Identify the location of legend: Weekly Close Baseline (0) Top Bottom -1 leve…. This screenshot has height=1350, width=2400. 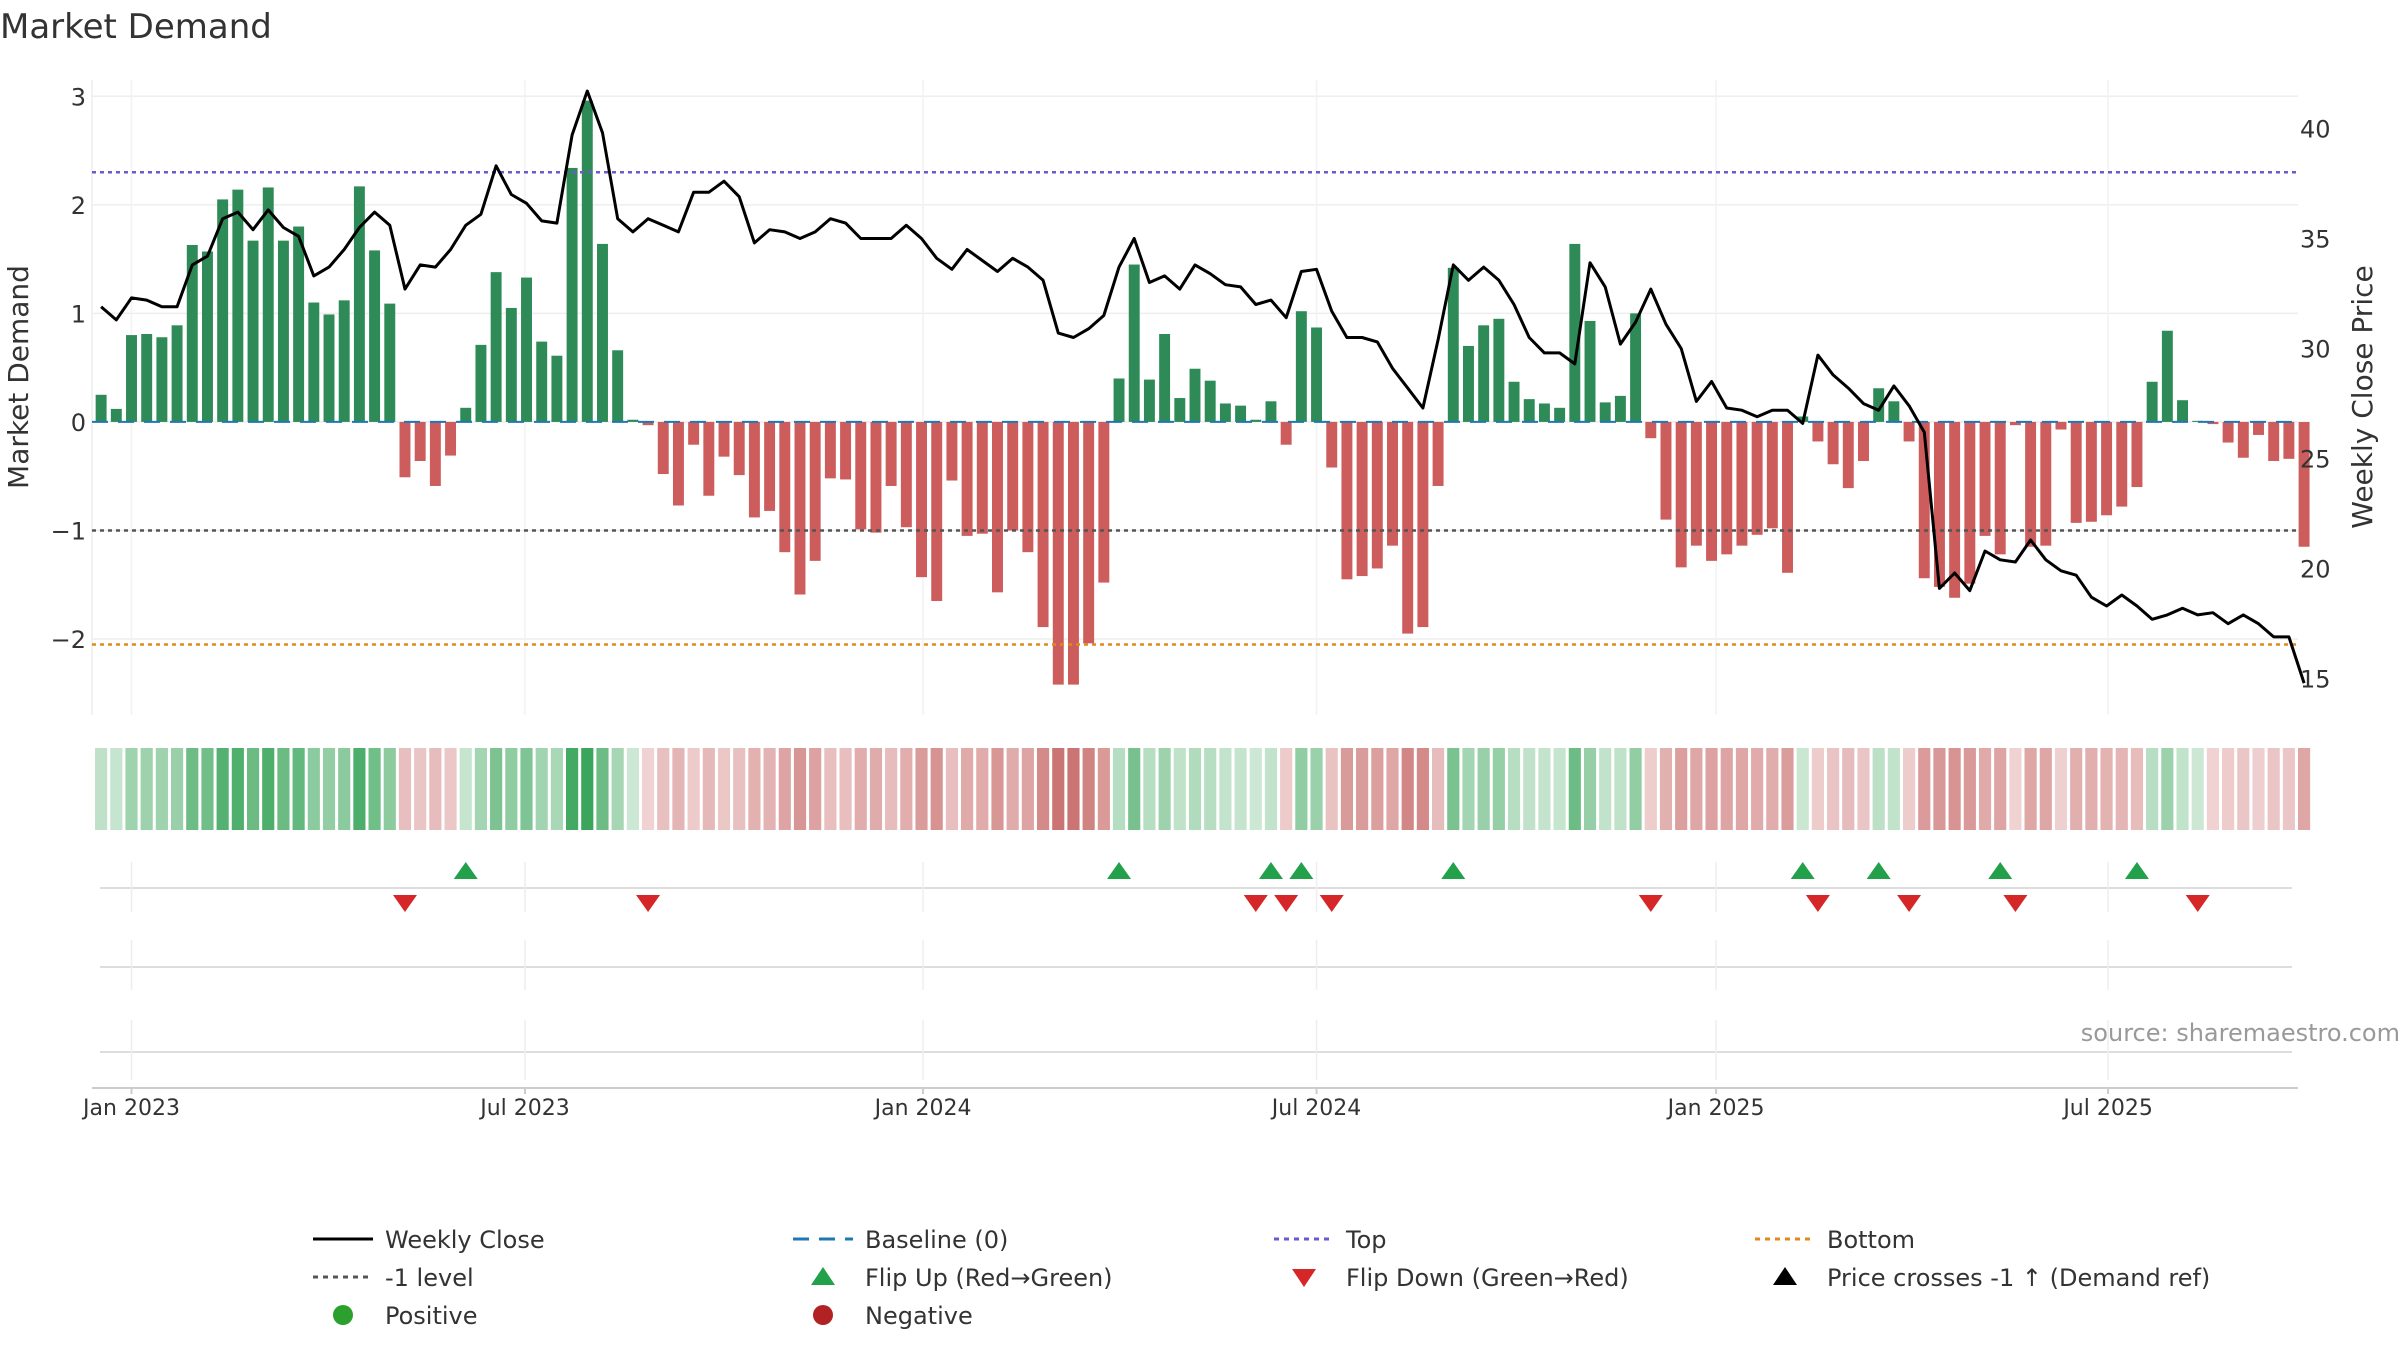
(1261, 1278).